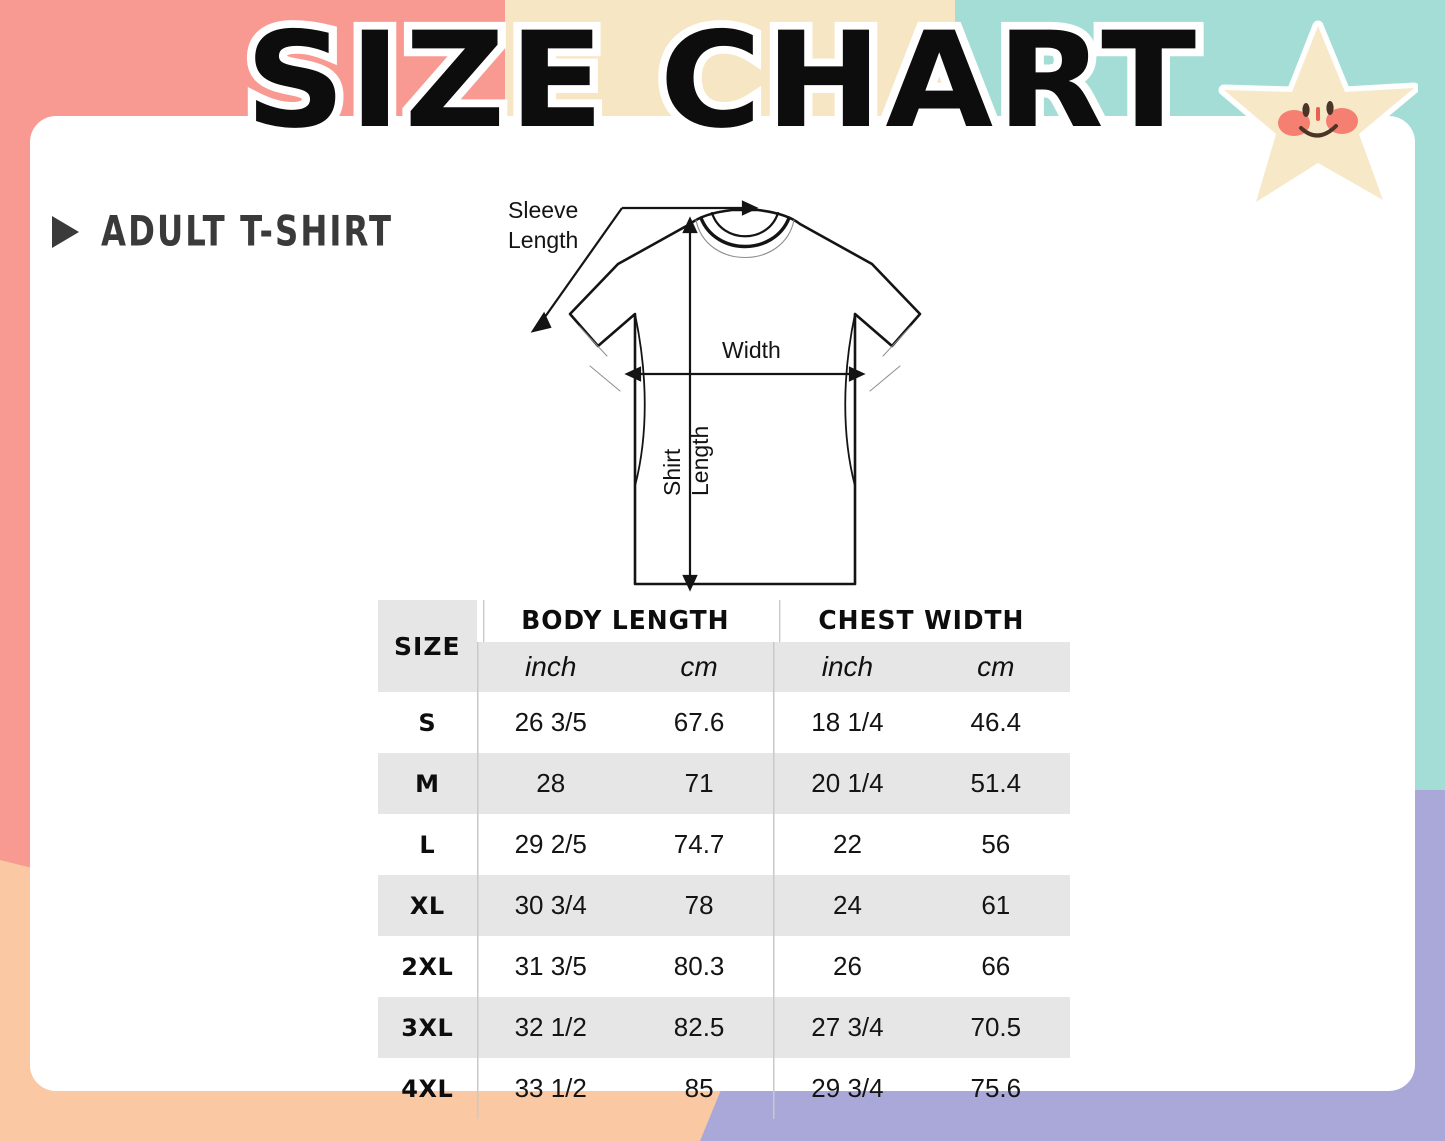 The image size is (1445, 1141). Describe the element at coordinates (996, 844) in the screenshot. I see `cell-chest-width-cm: 56` at that location.